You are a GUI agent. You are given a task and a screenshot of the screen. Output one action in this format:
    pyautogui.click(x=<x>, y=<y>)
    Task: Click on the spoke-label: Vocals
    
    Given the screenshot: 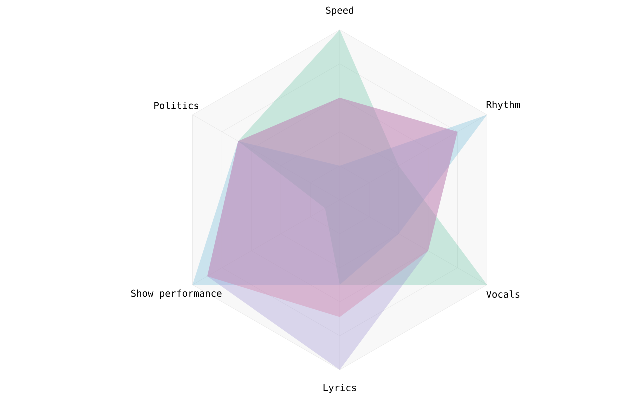 What is the action you would take?
    pyautogui.click(x=503, y=294)
    